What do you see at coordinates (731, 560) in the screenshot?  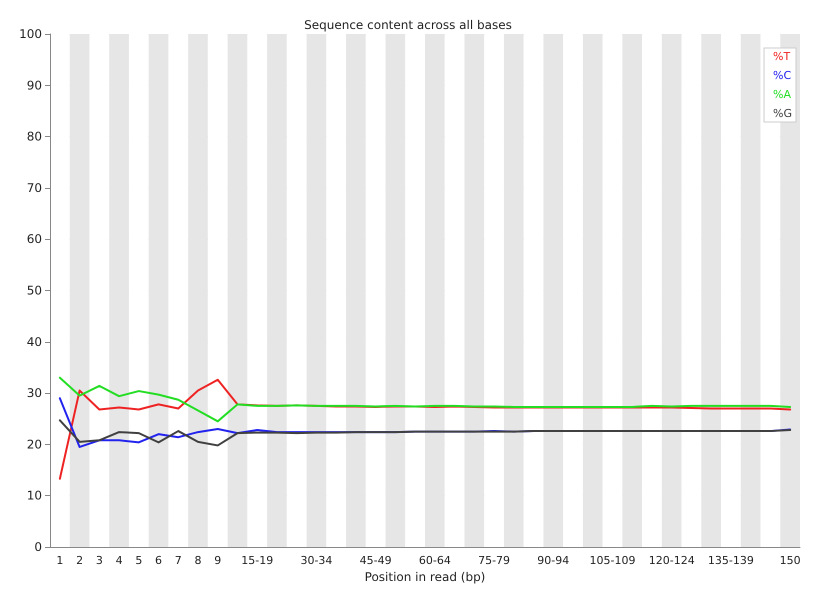 I see `x-tick-label: 135-139` at bounding box center [731, 560].